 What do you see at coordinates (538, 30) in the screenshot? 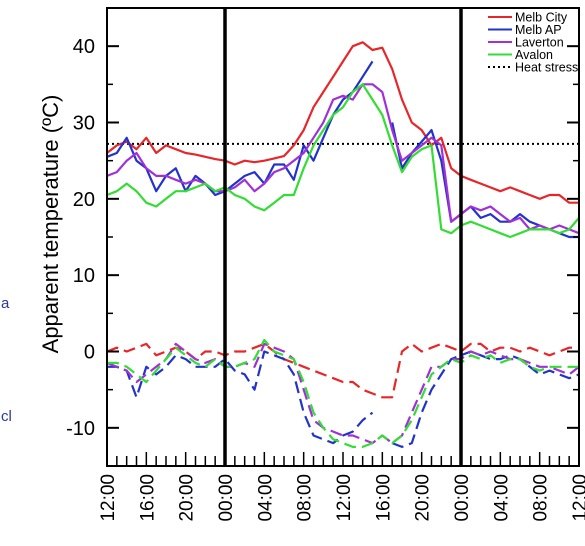
I see `legend-label: Melb AP` at bounding box center [538, 30].